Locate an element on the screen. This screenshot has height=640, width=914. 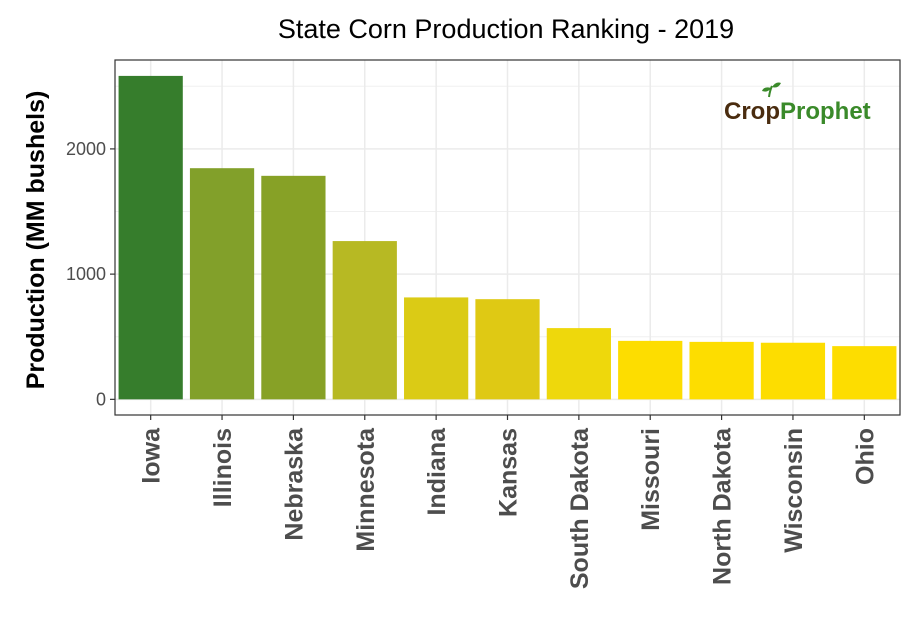
x-tick-label: Iowa is located at coordinates (152, 455).